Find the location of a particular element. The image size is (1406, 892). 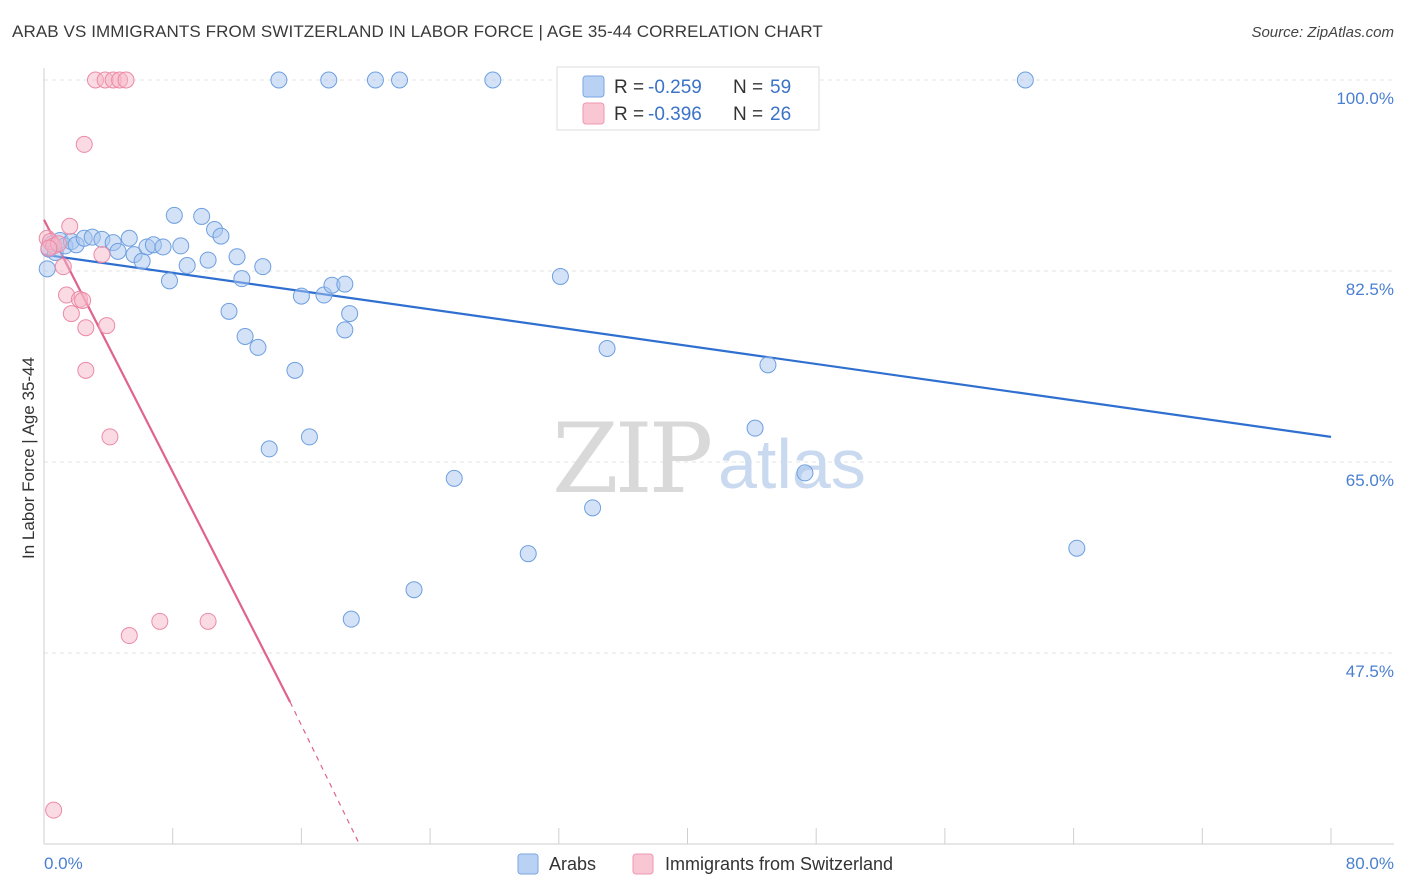

bottom-legend-swatch-swiss is located at coordinates (643, 864).